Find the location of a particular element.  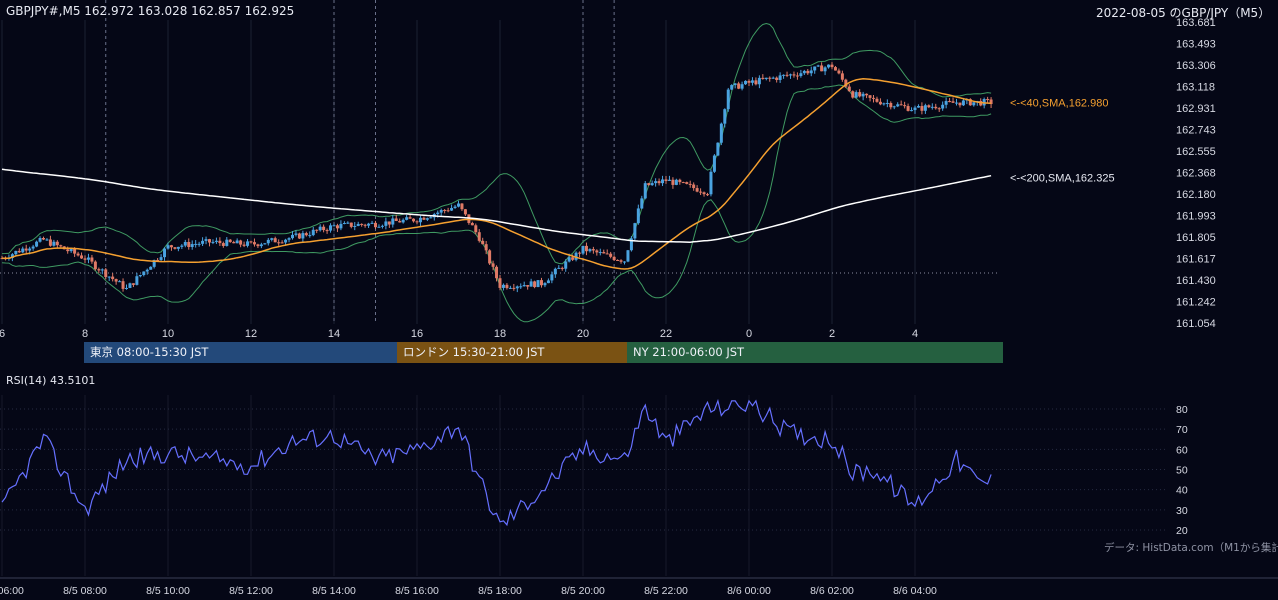

sma40-label: <-<40,SMA,162.980 is located at coordinates (1059, 103).